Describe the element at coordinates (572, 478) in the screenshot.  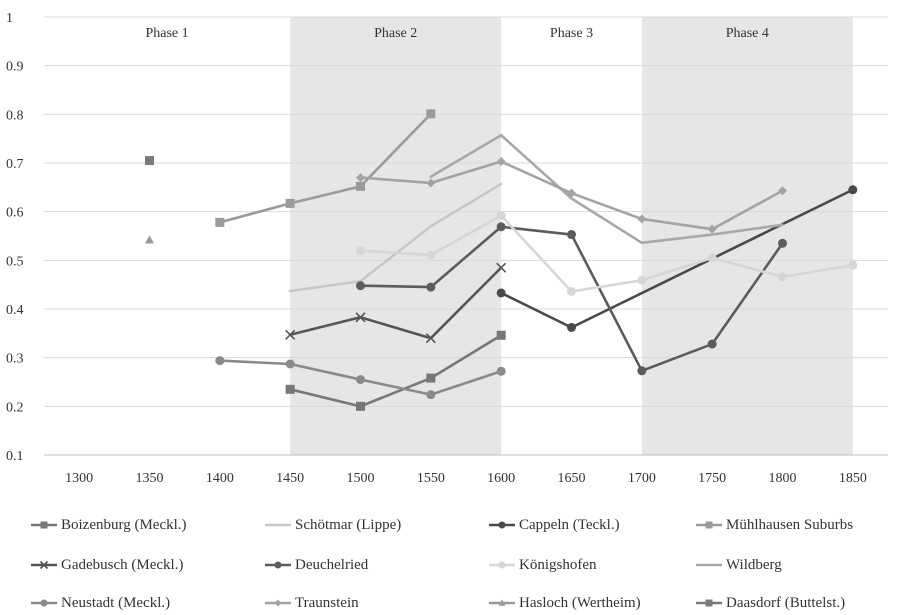
I see `x-tick-label: 1650` at that location.